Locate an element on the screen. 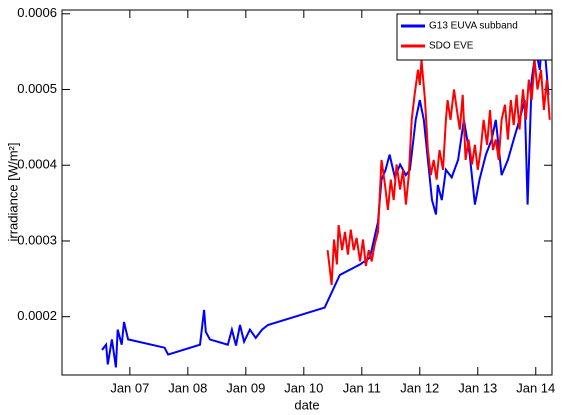 The image size is (579, 415). x-tick-label: Jan 11 is located at coordinates (362, 387).